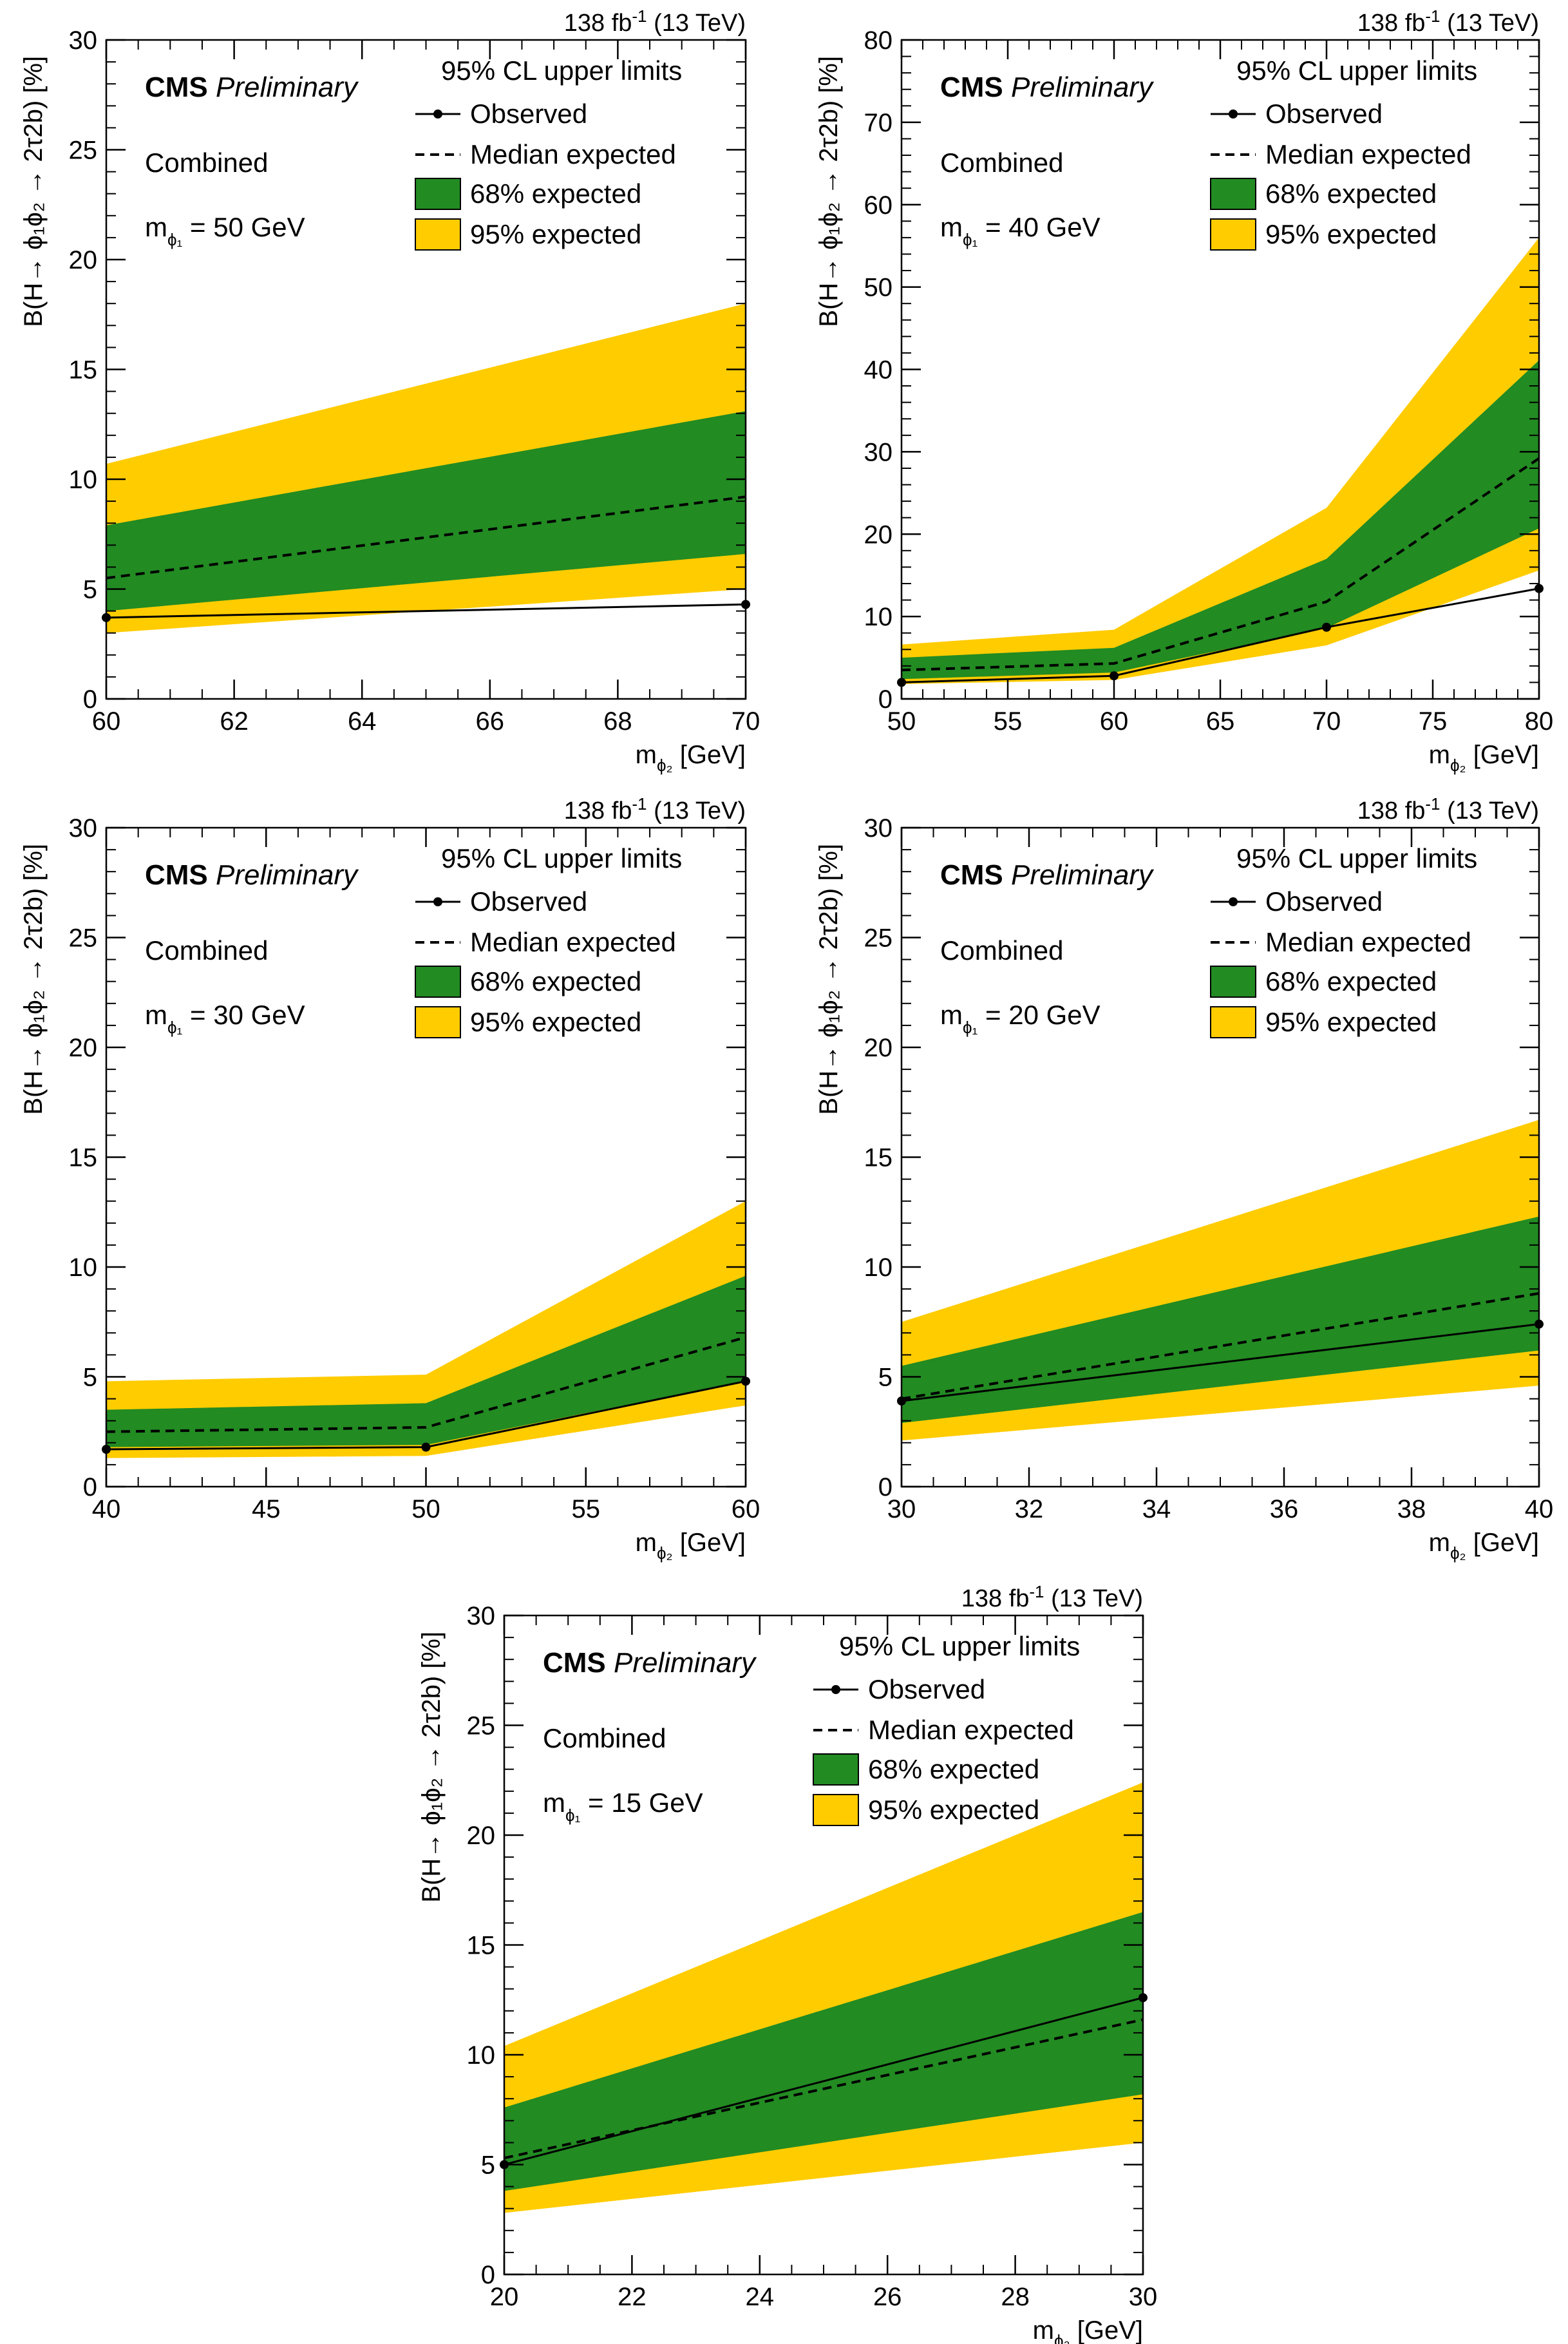  Describe the element at coordinates (1156, 1509) in the screenshot. I see `x-tick-label: 34` at that location.